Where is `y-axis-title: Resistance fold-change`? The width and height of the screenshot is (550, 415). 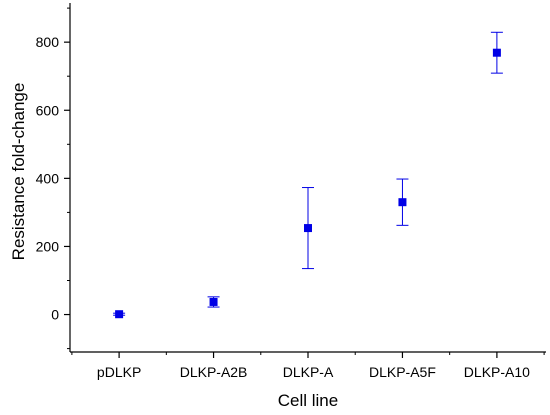
y-axis-title: Resistance fold-change is located at coordinates (18, 172).